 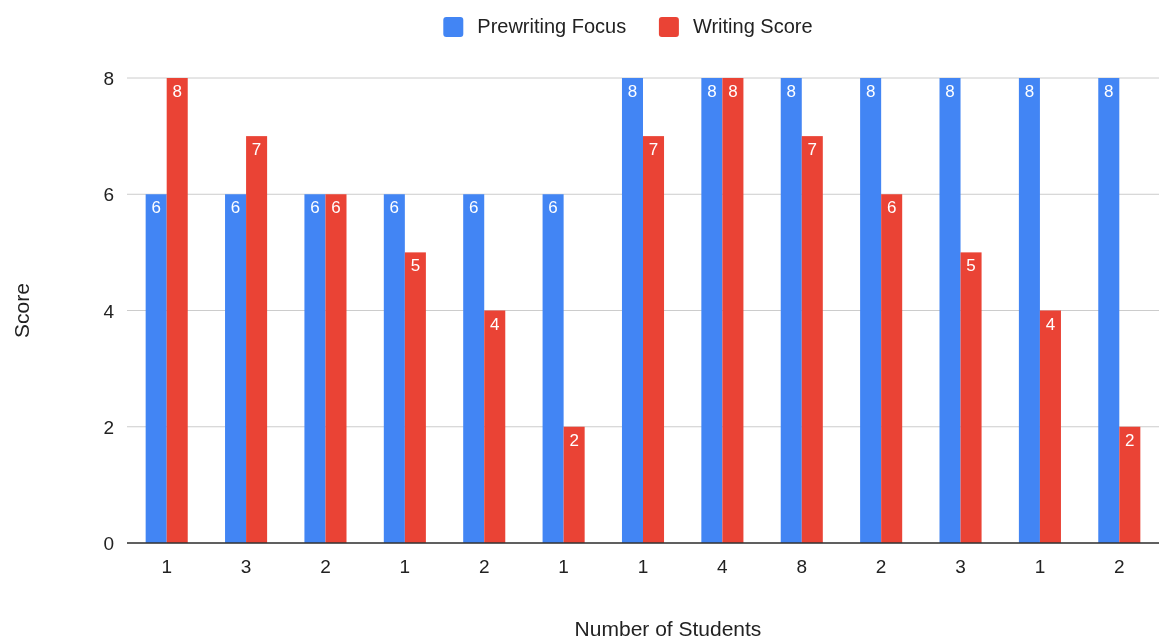 What do you see at coordinates (109, 311) in the screenshot?
I see `y-tick-label: 4` at bounding box center [109, 311].